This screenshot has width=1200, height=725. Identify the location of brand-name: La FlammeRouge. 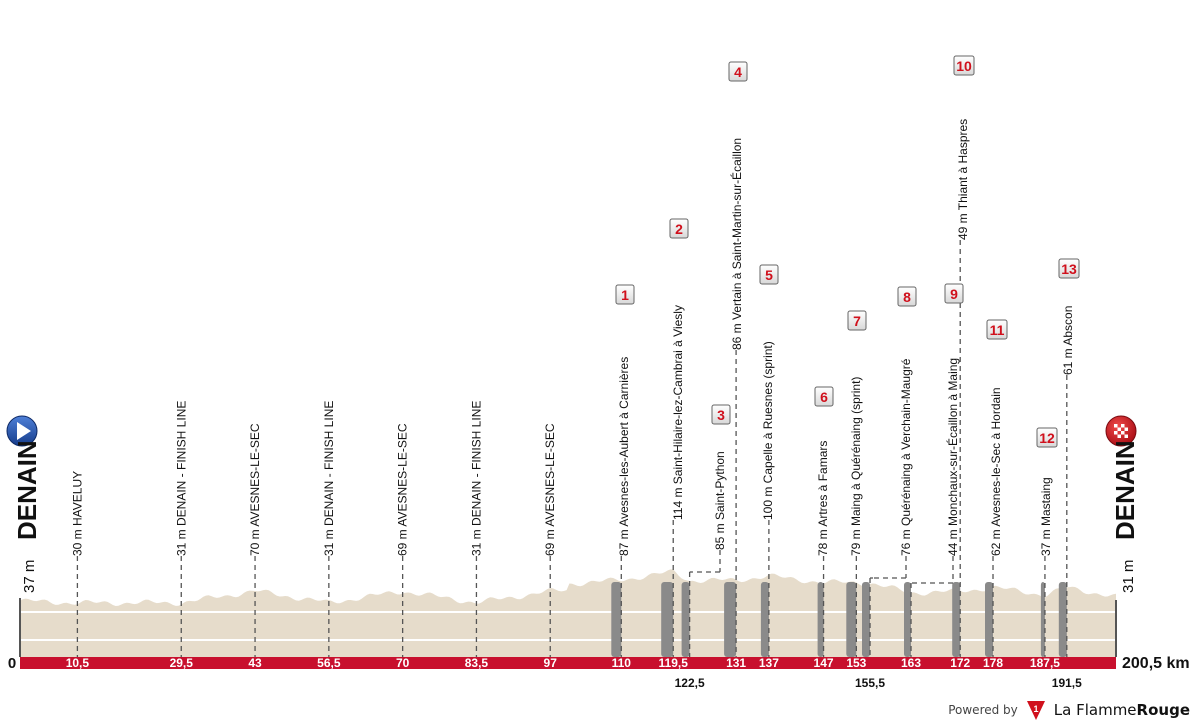
(1121, 710).